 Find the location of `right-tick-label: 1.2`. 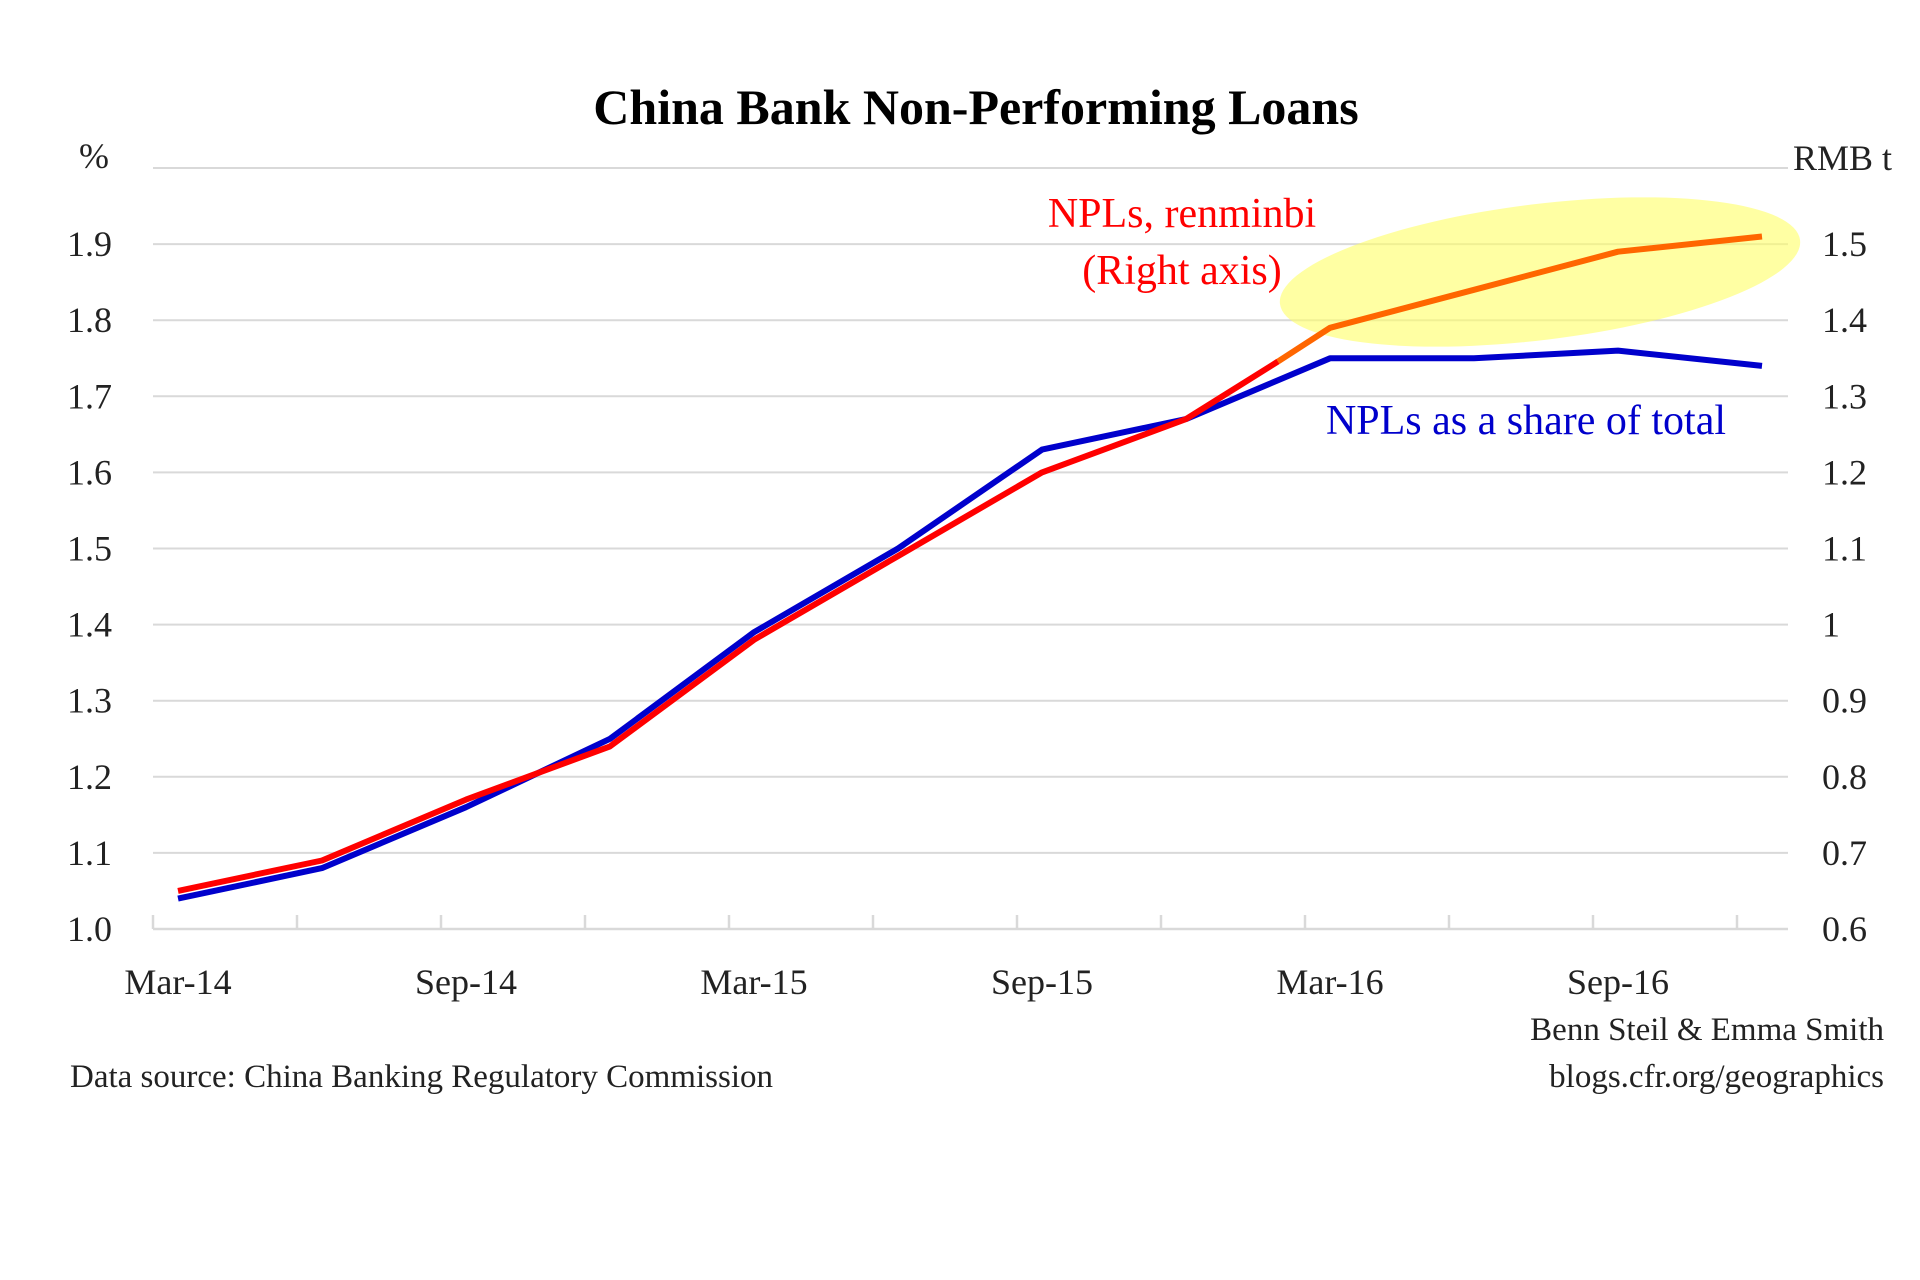

right-tick-label: 1.2 is located at coordinates (1844, 472).